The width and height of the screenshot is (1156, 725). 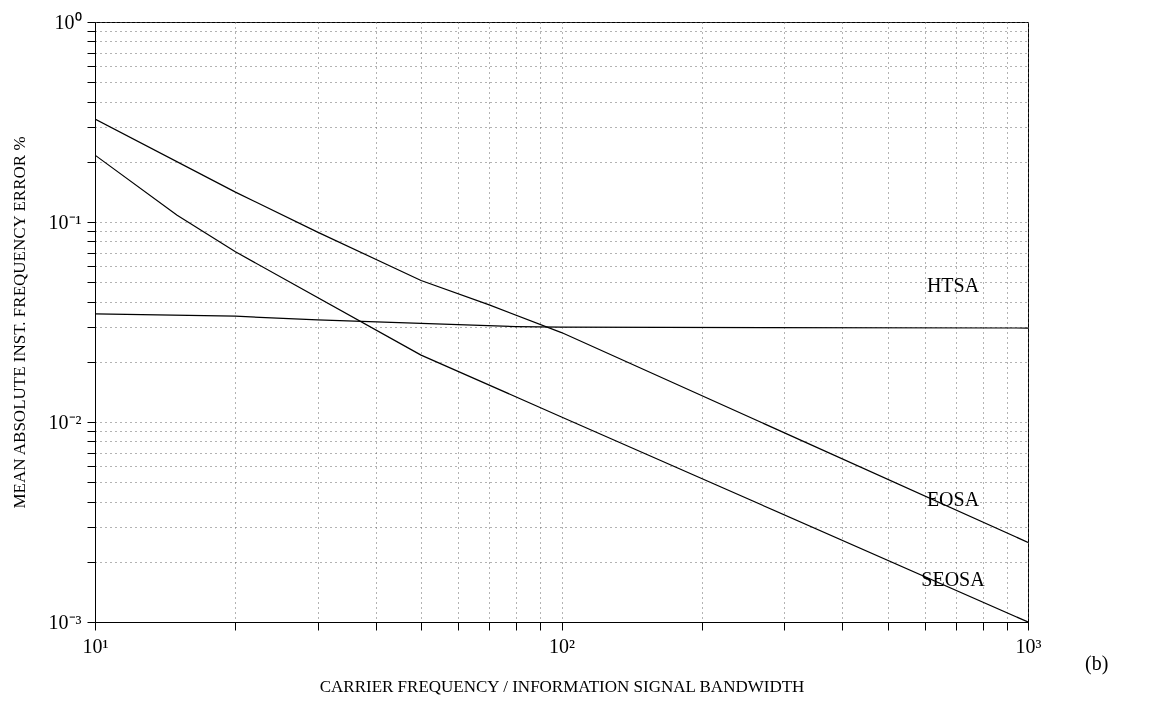 What do you see at coordinates (953, 499) in the screenshot?
I see `series-label: EOSA` at bounding box center [953, 499].